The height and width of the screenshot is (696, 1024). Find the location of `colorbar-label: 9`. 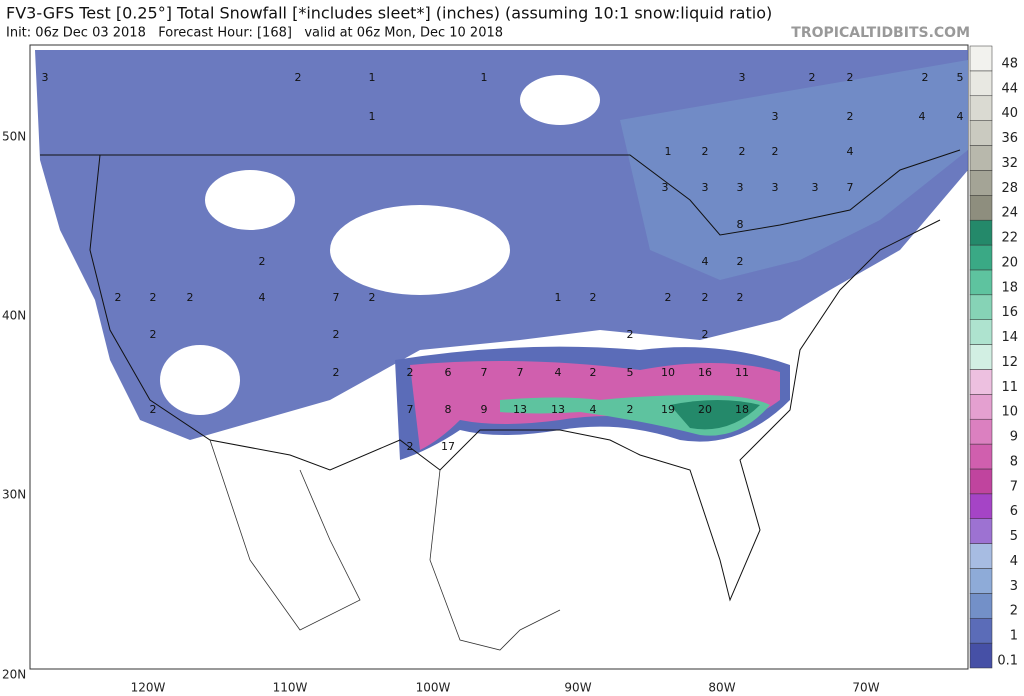

colorbar-label: 9 is located at coordinates (1014, 437).